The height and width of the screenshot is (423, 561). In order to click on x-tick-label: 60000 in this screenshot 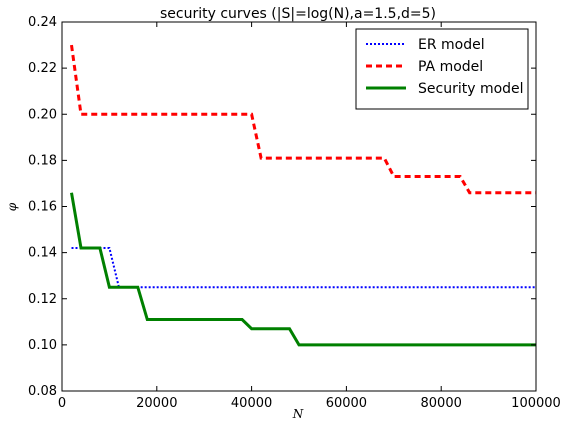, I will do `click(346, 403)`.